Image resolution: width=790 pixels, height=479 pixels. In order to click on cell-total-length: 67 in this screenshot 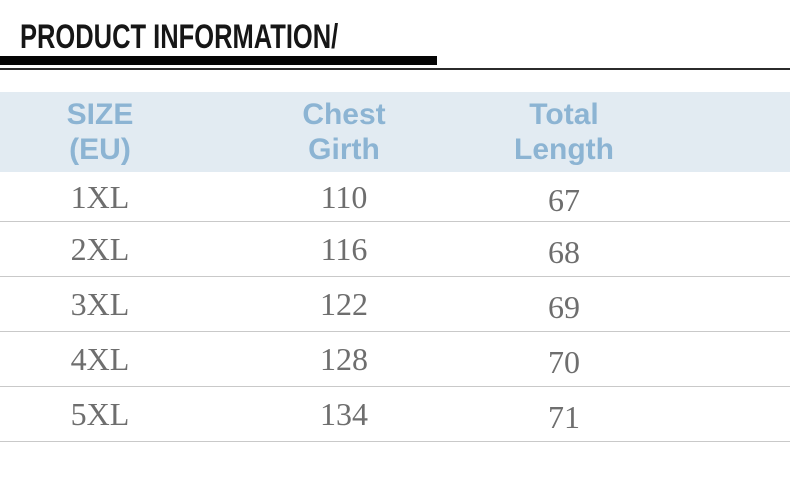, I will do `click(564, 199)`.